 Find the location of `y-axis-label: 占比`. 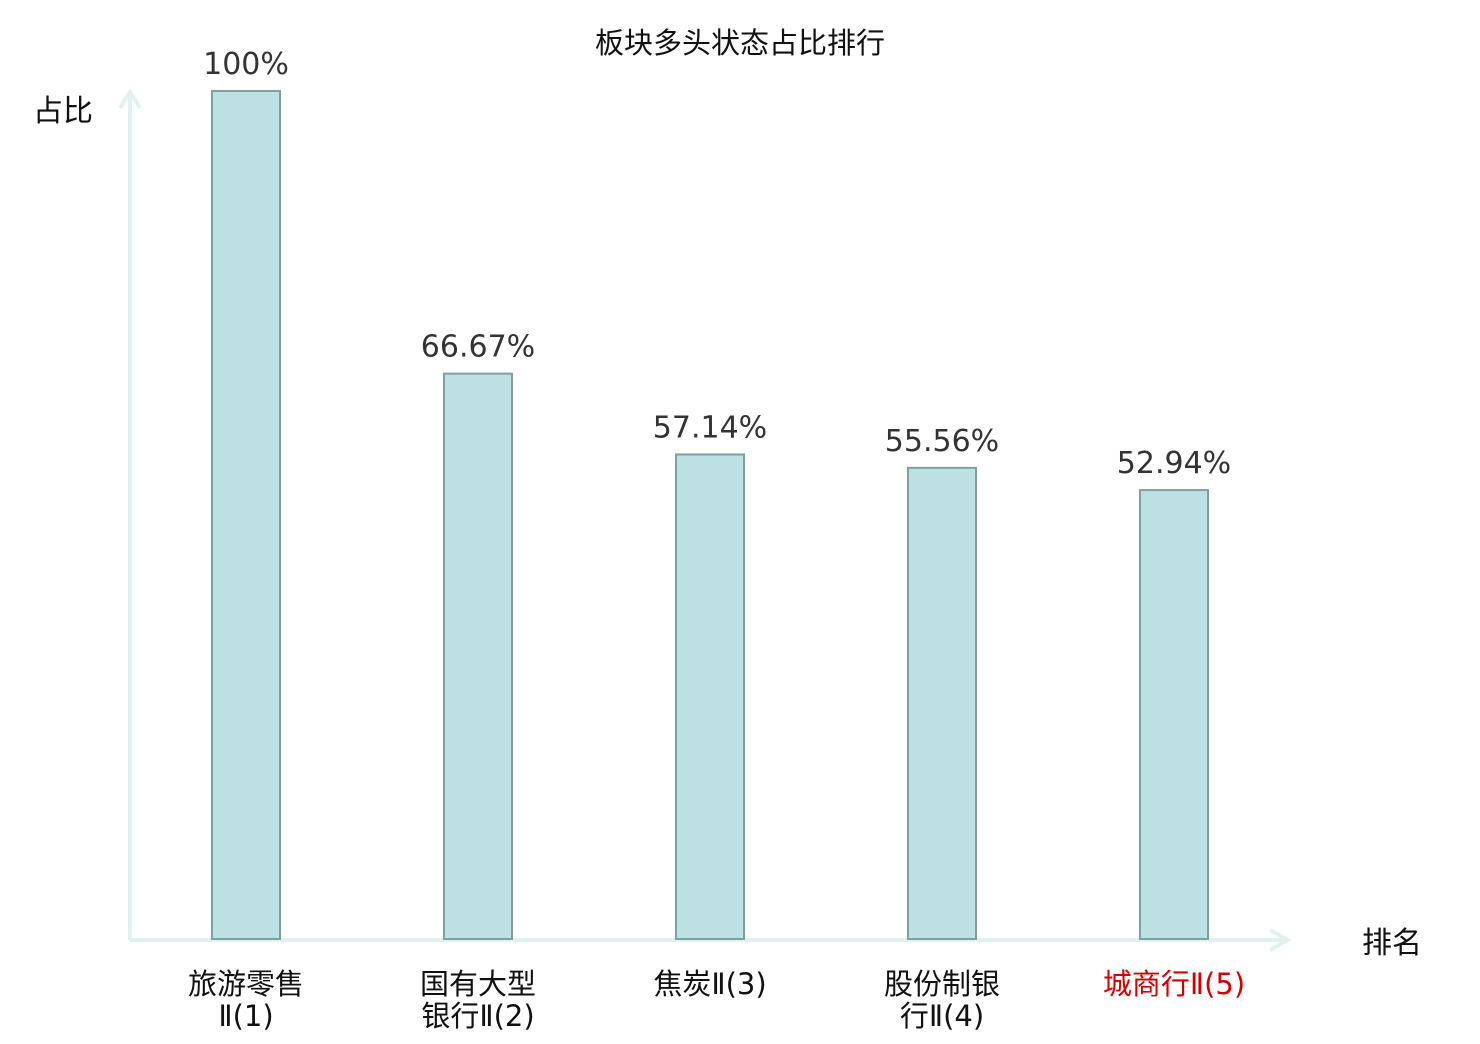

y-axis-label: 占比 is located at coordinates (63, 111).